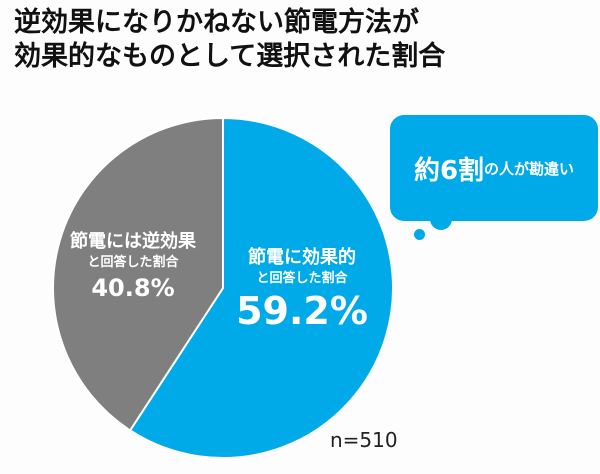 The width and height of the screenshot is (600, 474). Describe the element at coordinates (229, 40) in the screenshot. I see `chart-title: 逆効果になりかねない節電方法が 効果的なものとして選択された割合` at that location.